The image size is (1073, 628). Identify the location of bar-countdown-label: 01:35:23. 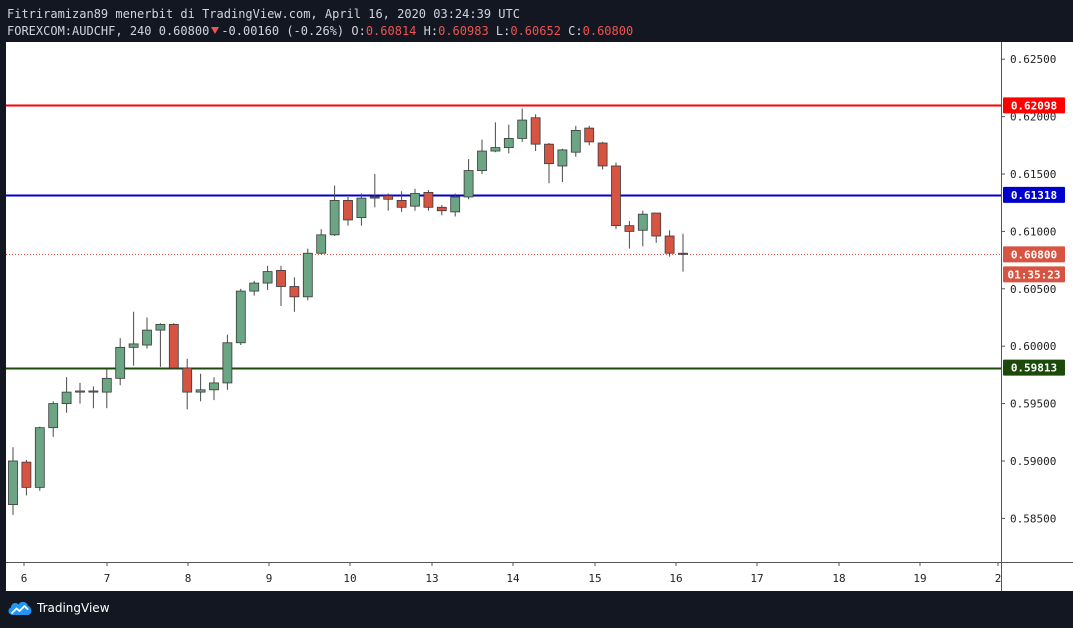
(1034, 274).